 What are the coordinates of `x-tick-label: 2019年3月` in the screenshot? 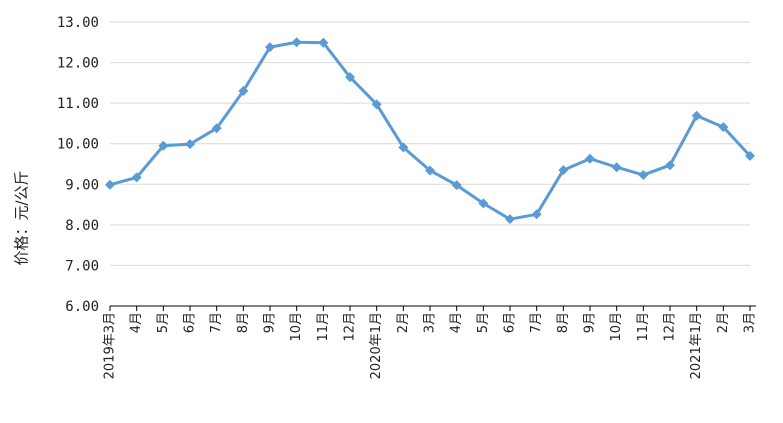 It's located at (110, 345).